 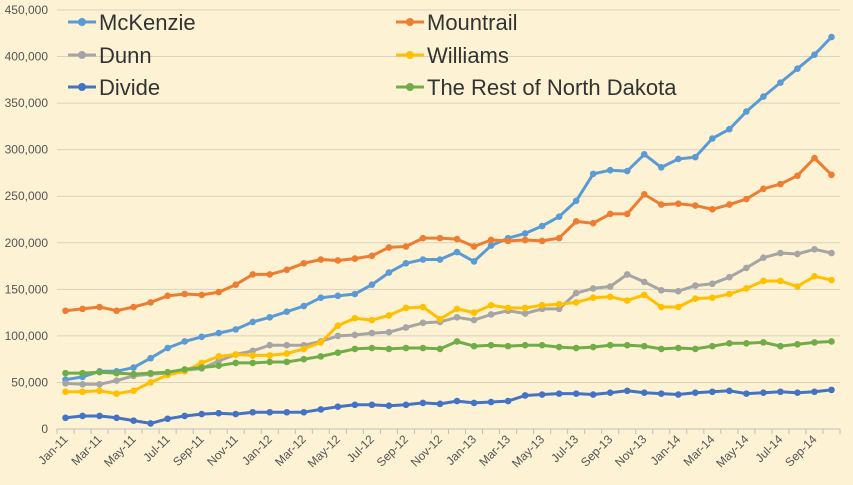 I want to click on x-tick-label: Nov-12, so click(x=426, y=450).